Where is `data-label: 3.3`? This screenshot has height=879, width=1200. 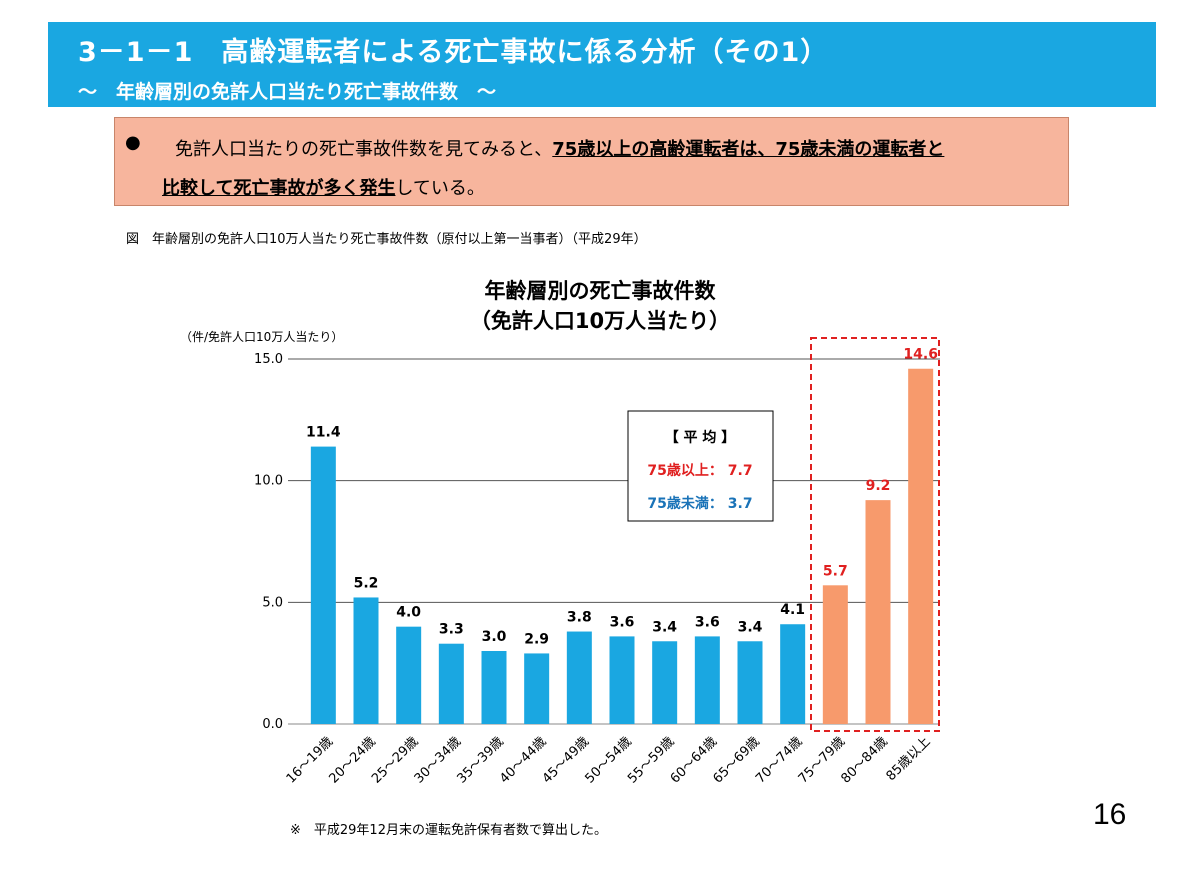
data-label: 3.3 is located at coordinates (451, 630).